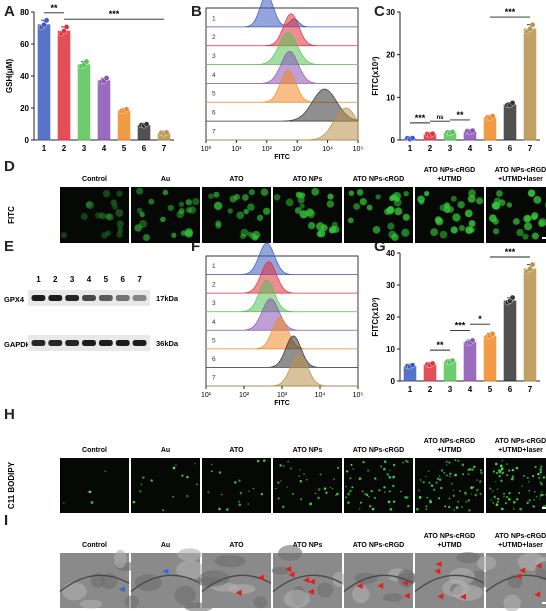 The height and width of the screenshot is (611, 546). What do you see at coordinates (94, 450) in the screenshot?
I see `group-header: Control` at bounding box center [94, 450].